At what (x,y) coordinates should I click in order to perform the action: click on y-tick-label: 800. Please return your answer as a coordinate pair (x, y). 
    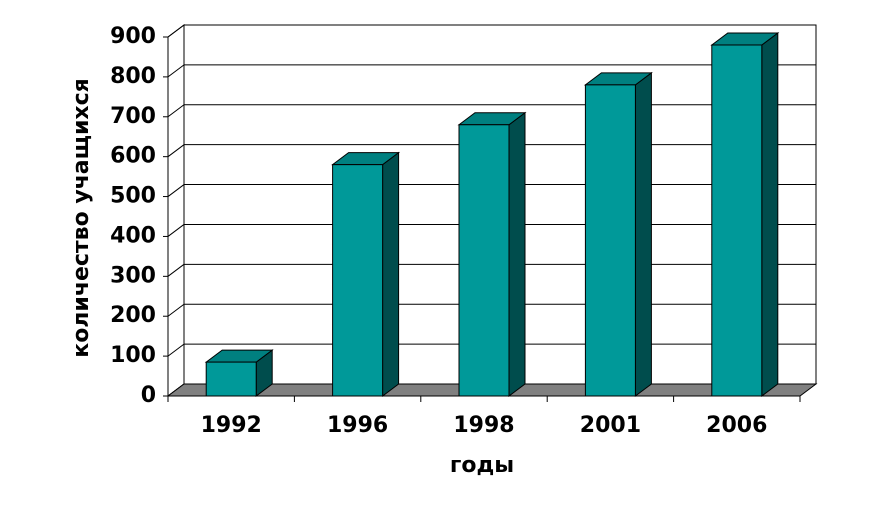
    Looking at the image, I should click on (133, 76).